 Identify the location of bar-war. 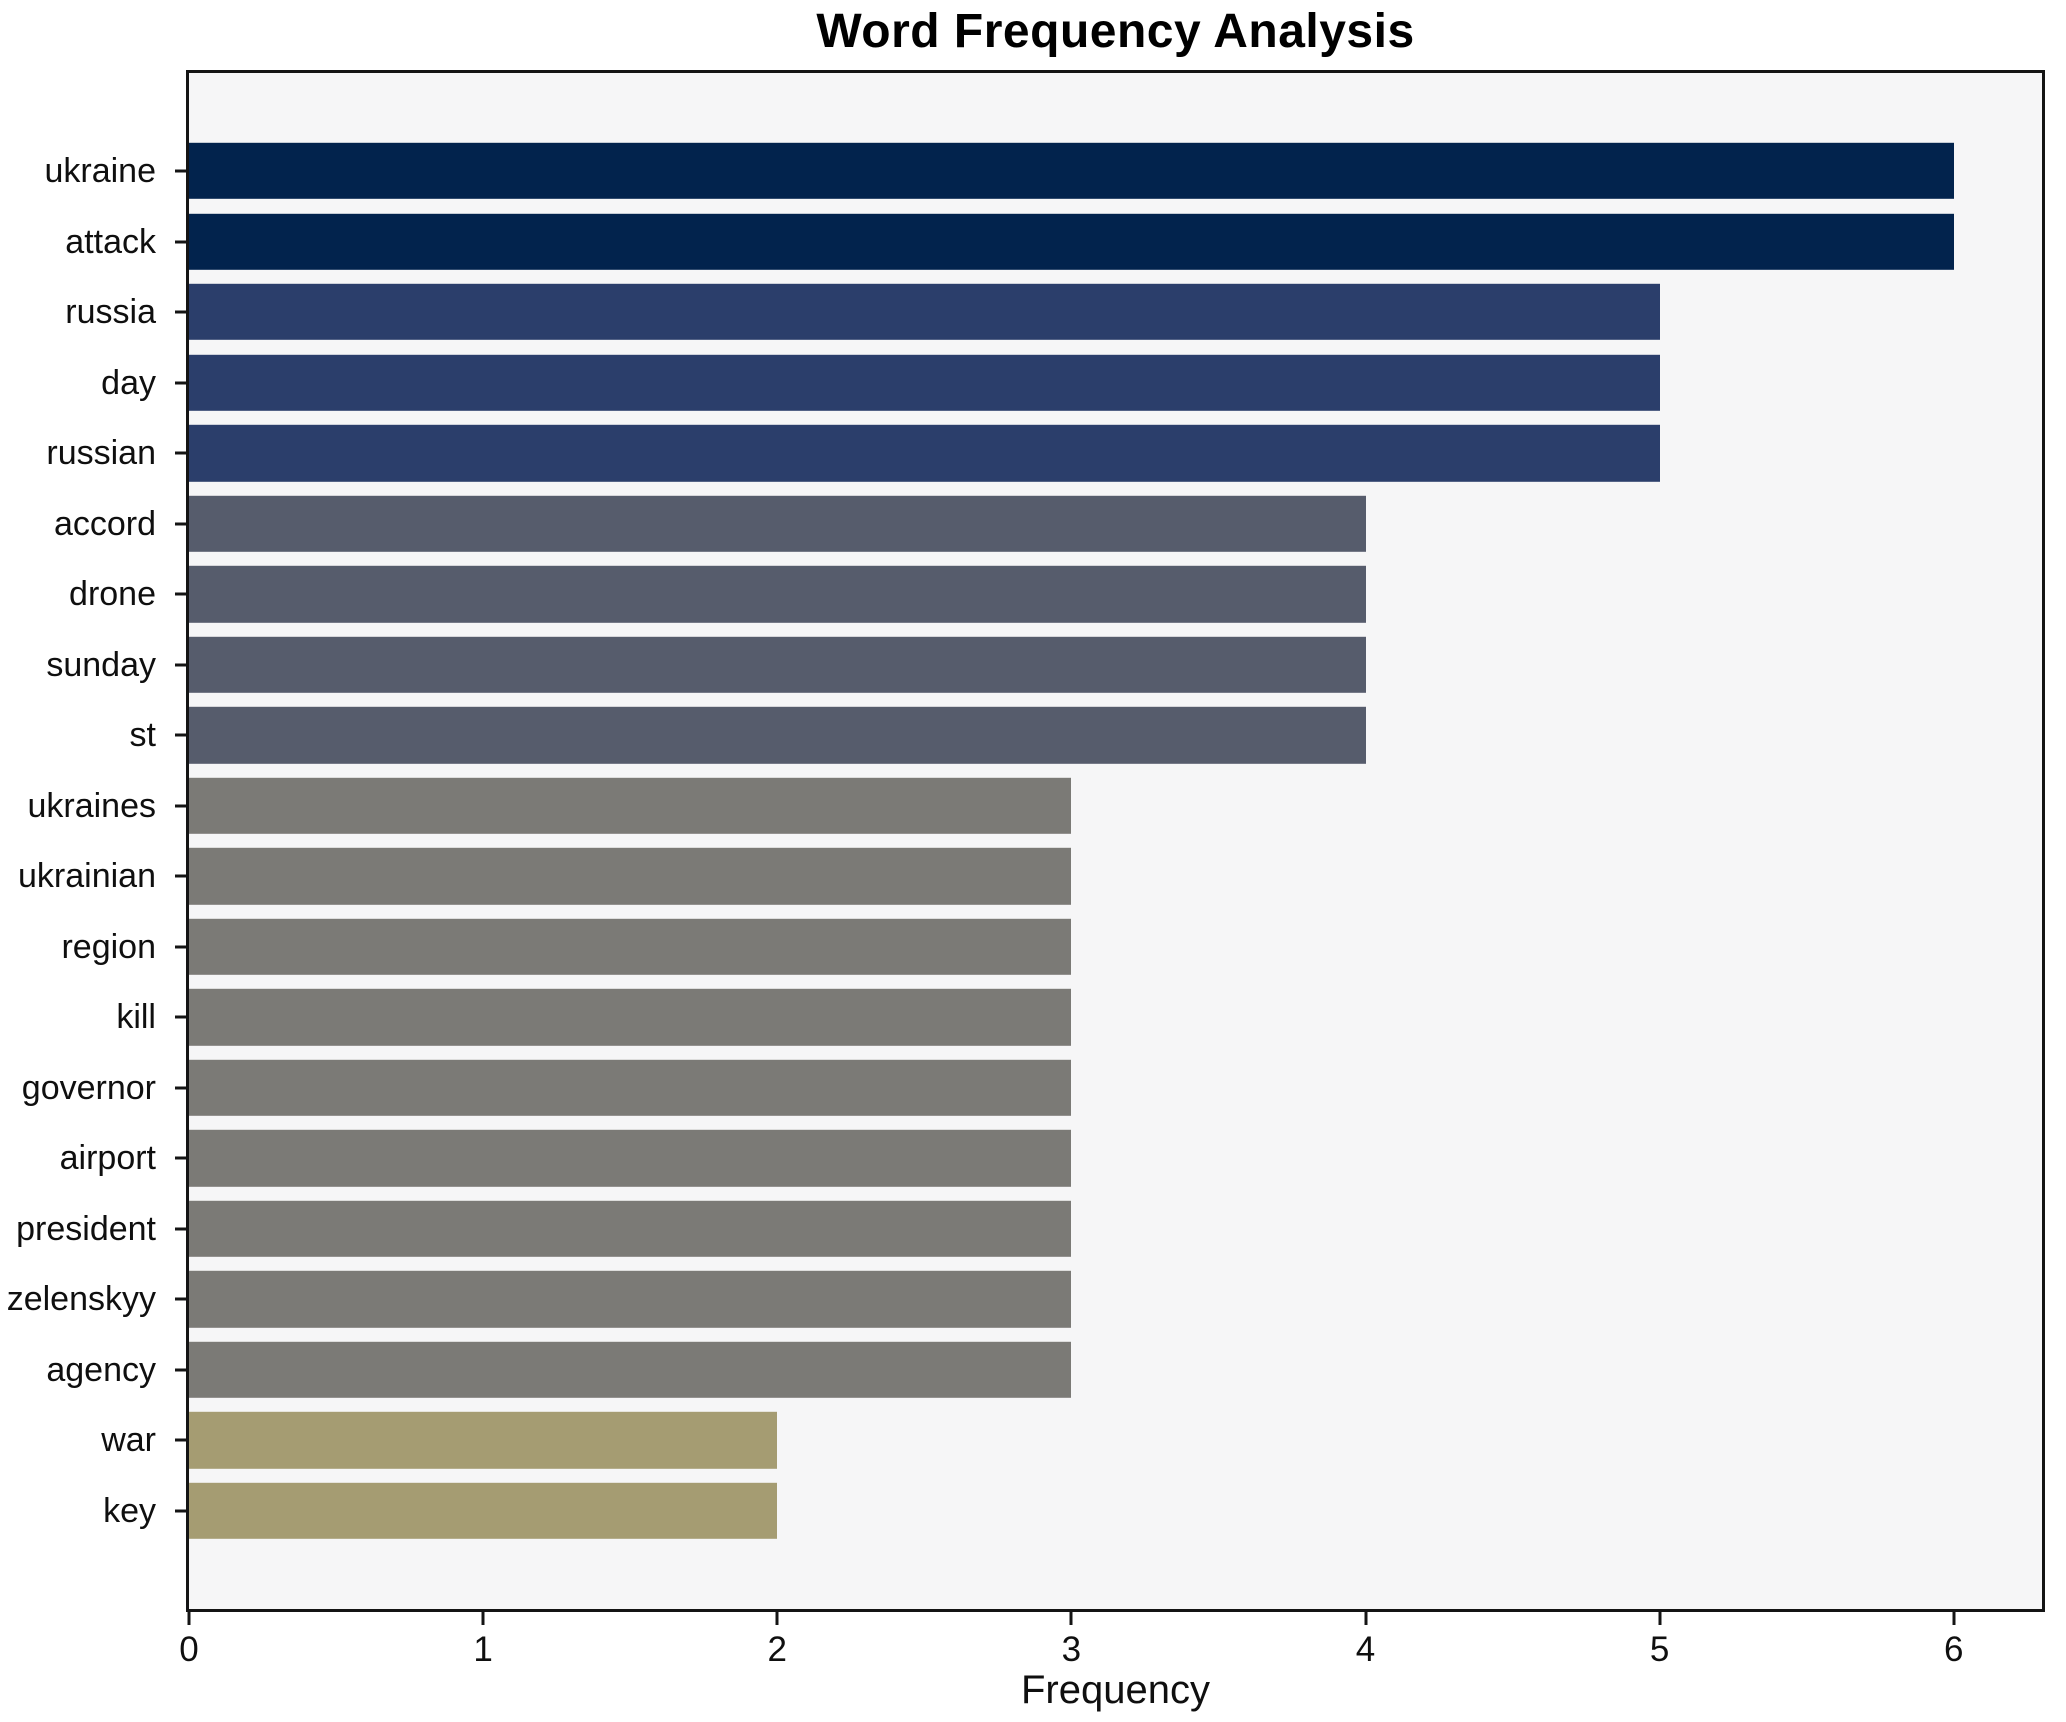
(483, 1440).